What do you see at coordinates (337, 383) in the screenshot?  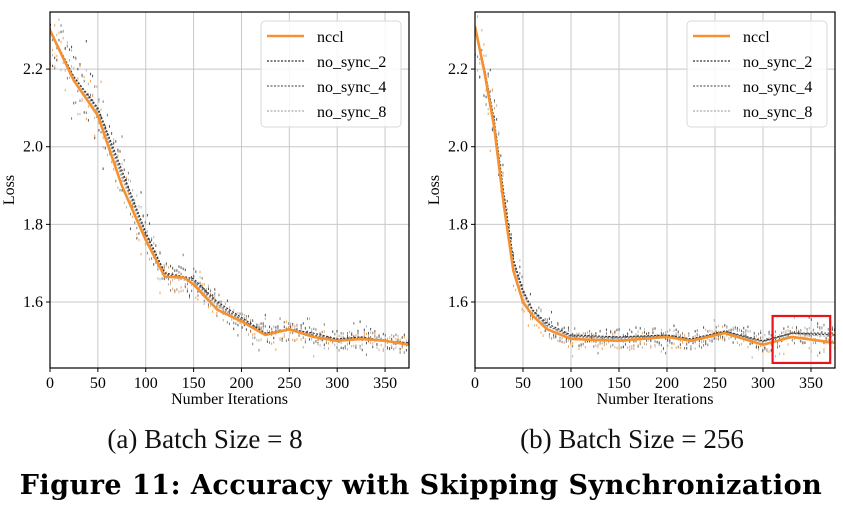 I see `x-tick-label: 300` at bounding box center [337, 383].